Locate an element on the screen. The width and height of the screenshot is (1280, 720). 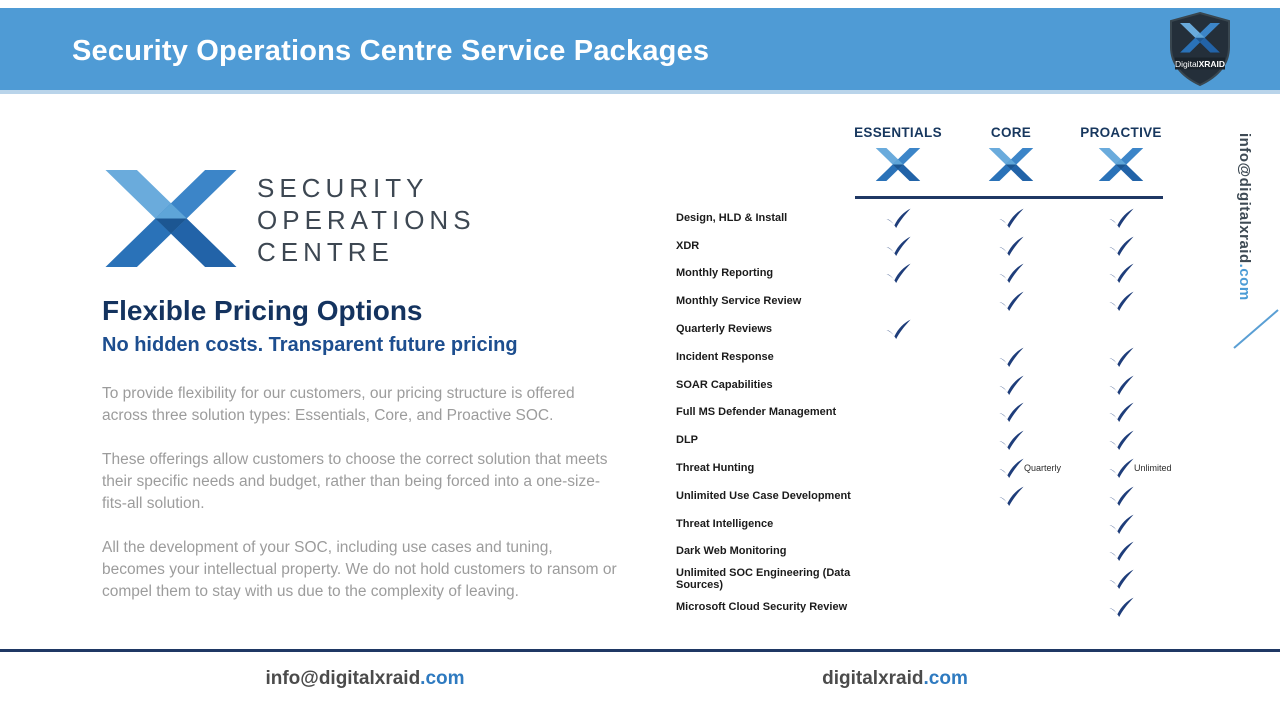
check-cell-proactive: Unlimited is located at coordinates (1131, 468).